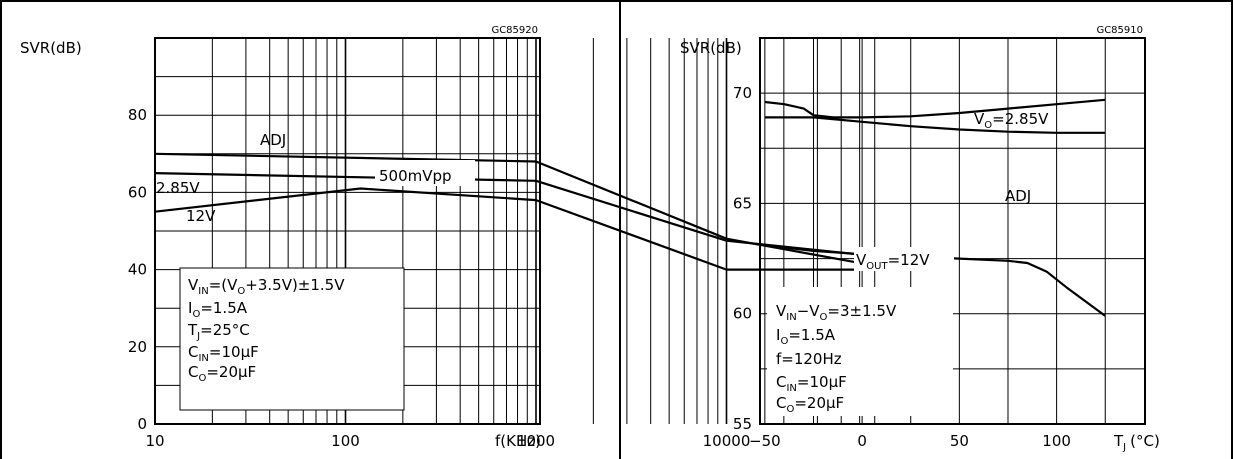 The width and height of the screenshot is (1233, 459). Describe the element at coordinates (154, 441) in the screenshot. I see `chart1-x-tick-label: 10` at that location.